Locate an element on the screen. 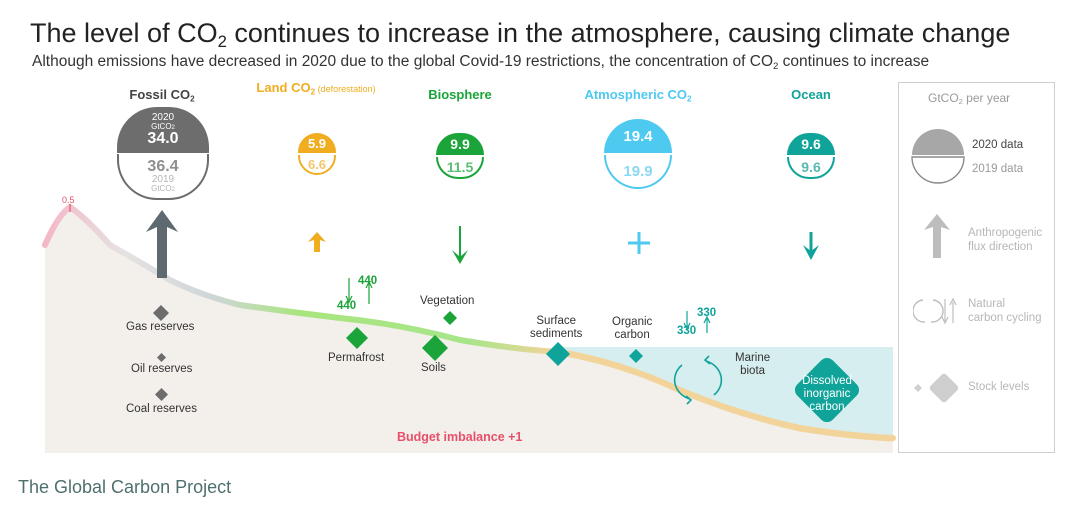  vegetation-label: Vegetation is located at coordinates (447, 301).